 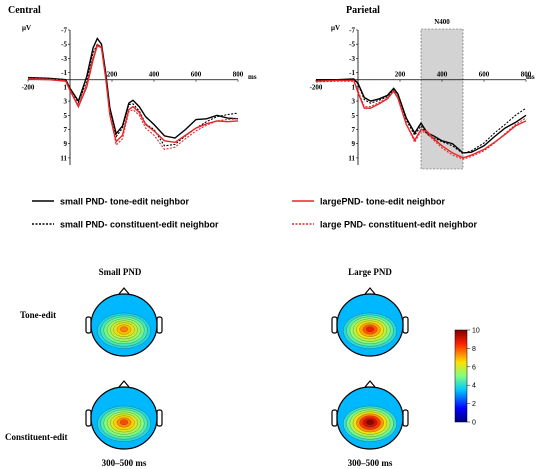 I want to click on central-xunit: ms, so click(x=252, y=77).